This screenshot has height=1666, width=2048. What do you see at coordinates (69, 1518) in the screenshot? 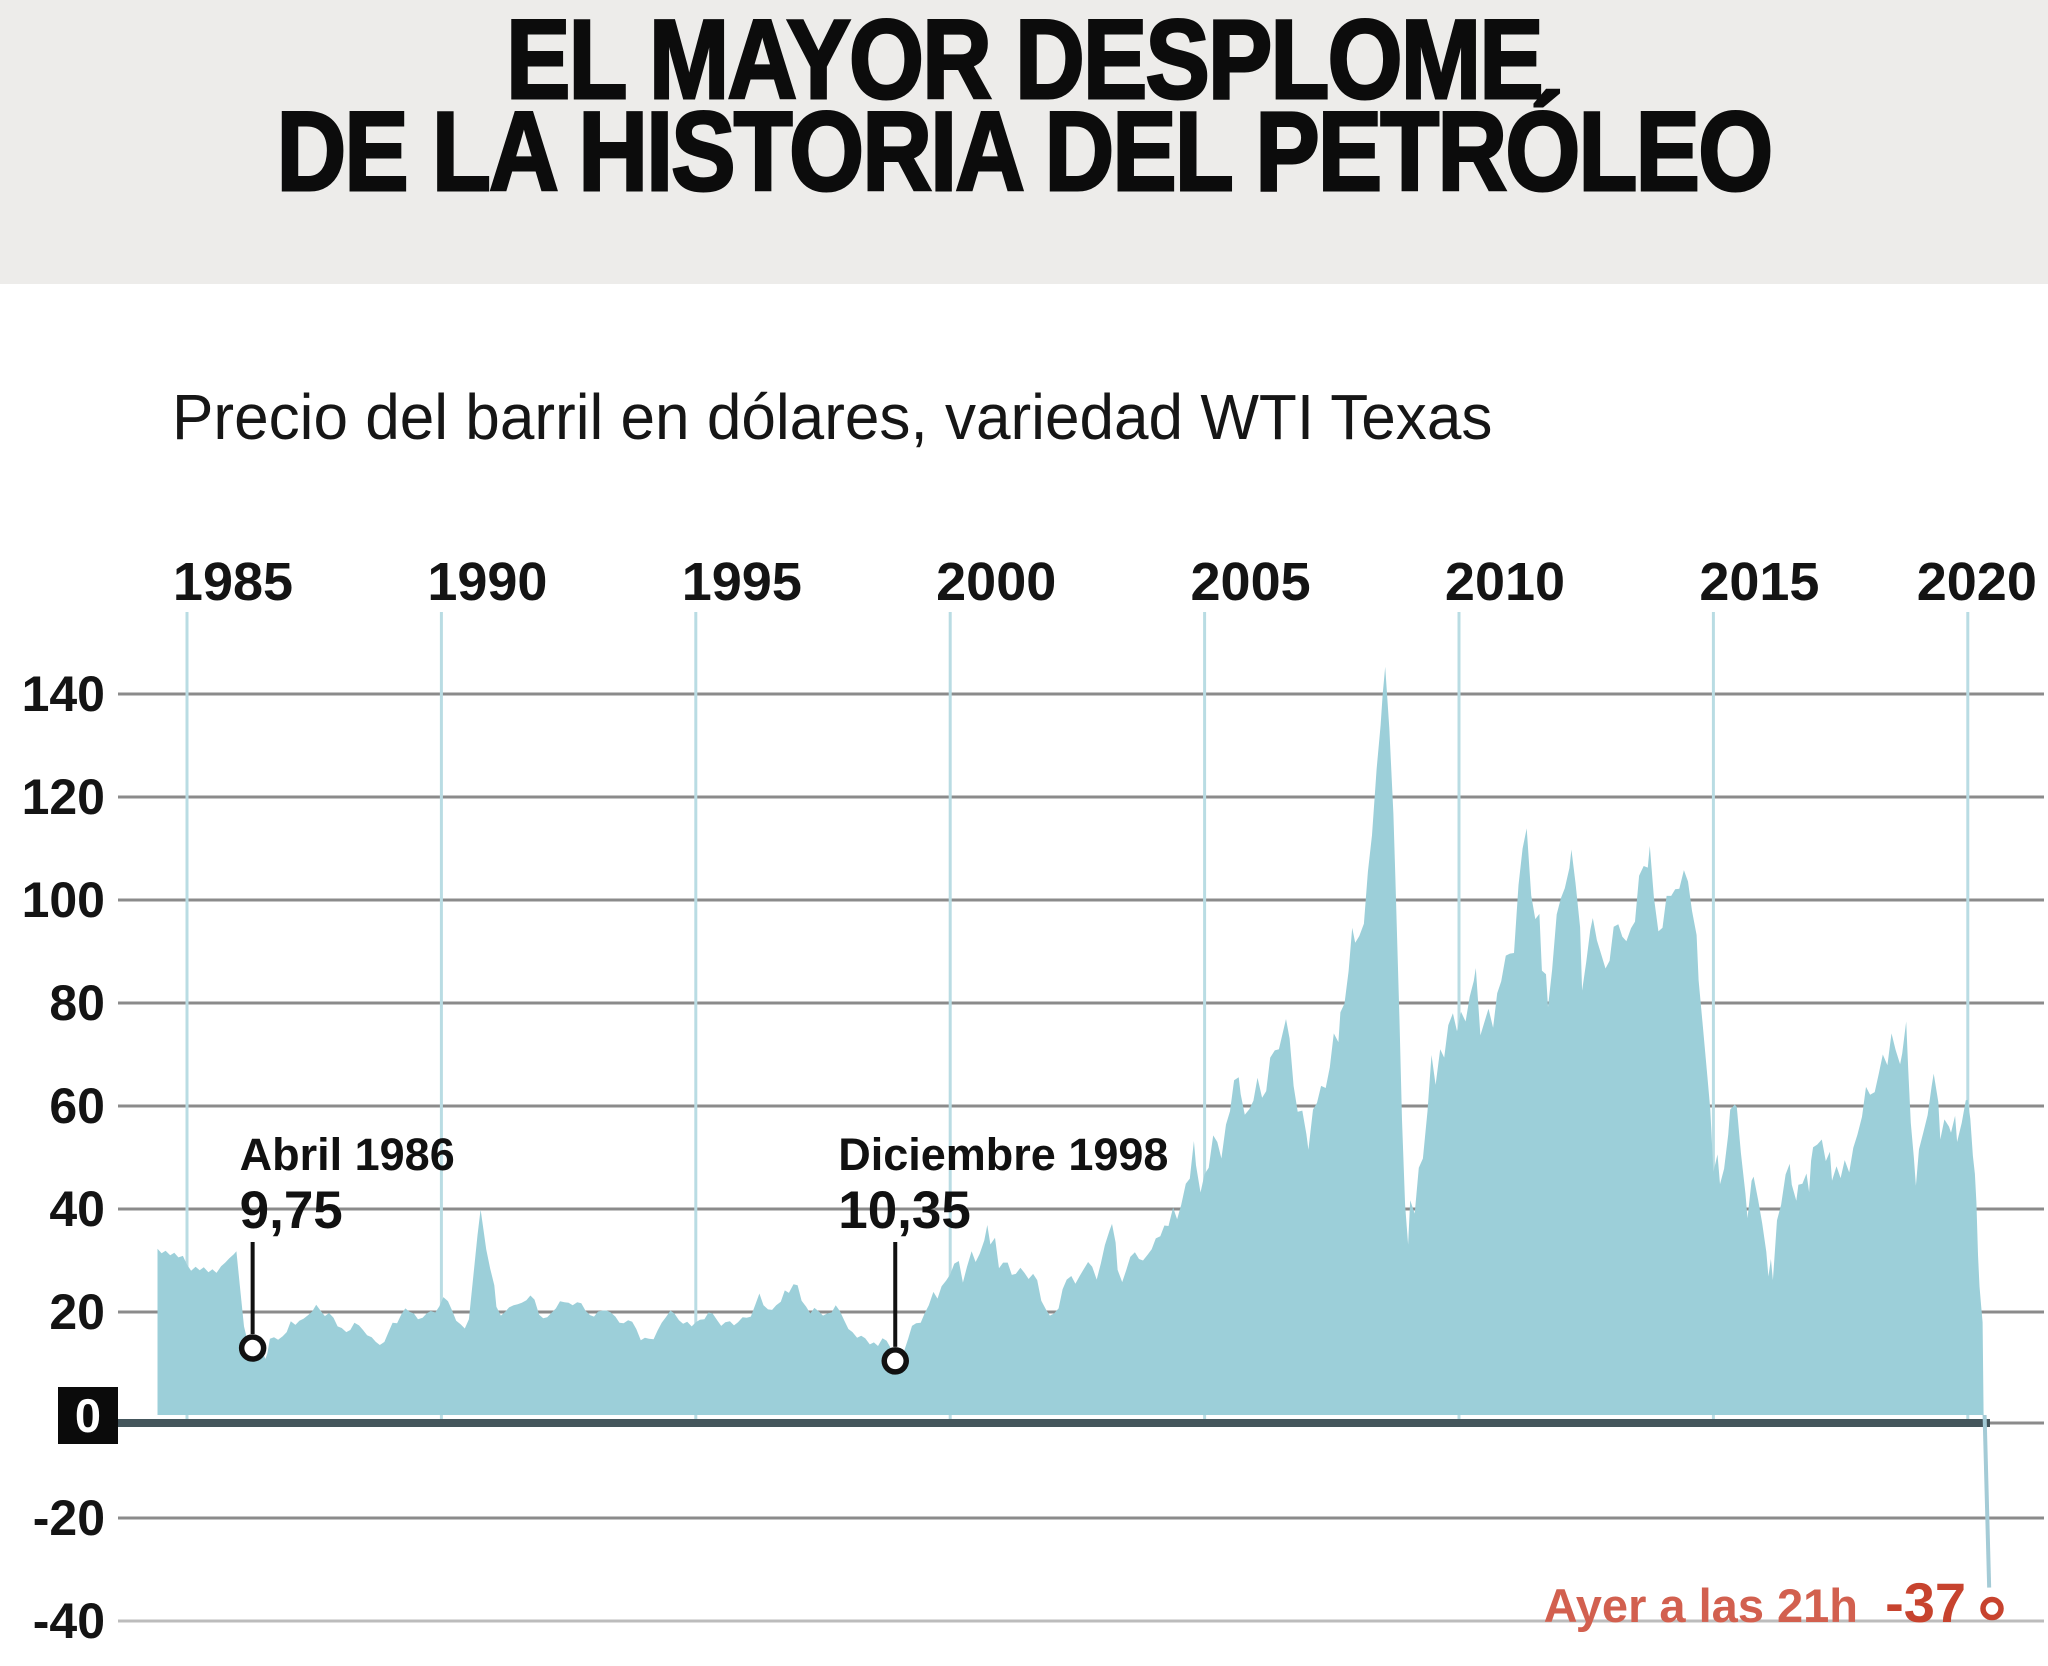
I see `y-tick-label: -20` at bounding box center [69, 1518].